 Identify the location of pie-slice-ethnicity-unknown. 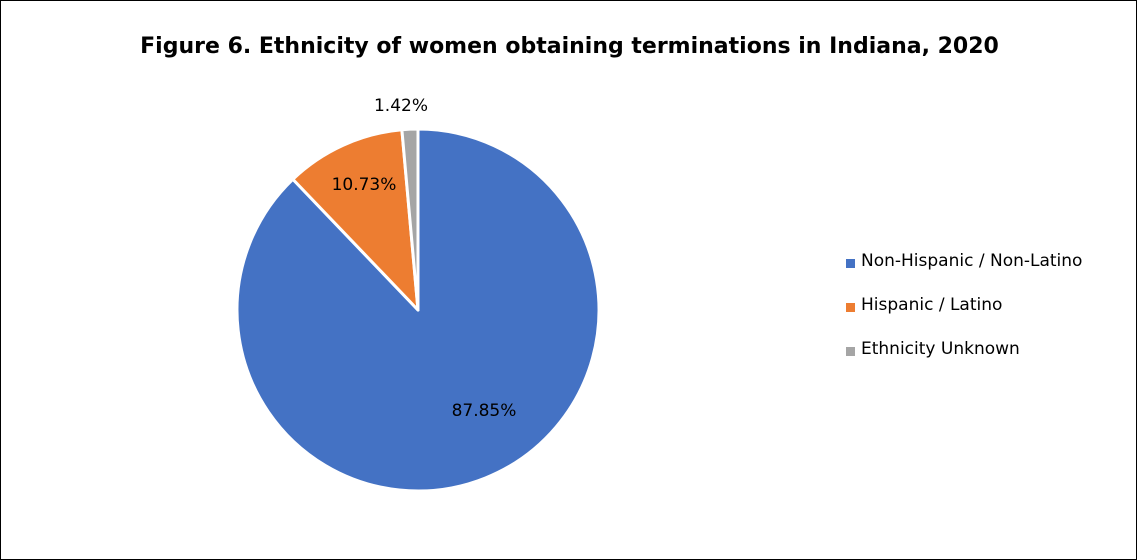
(410, 219).